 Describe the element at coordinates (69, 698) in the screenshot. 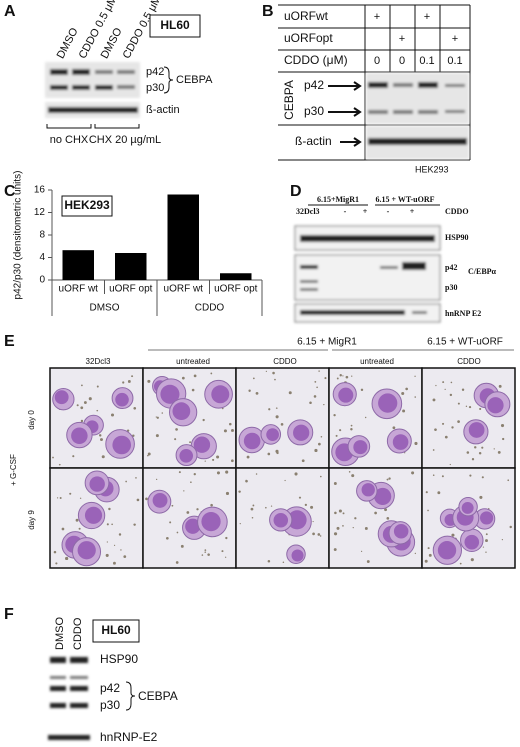

I see `blot` at that location.